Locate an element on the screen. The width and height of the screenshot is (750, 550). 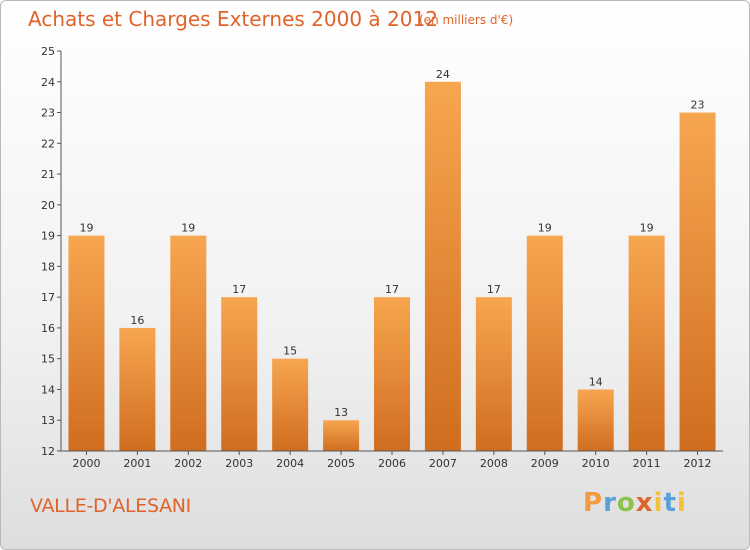
data-label: 14 is located at coordinates (596, 381).